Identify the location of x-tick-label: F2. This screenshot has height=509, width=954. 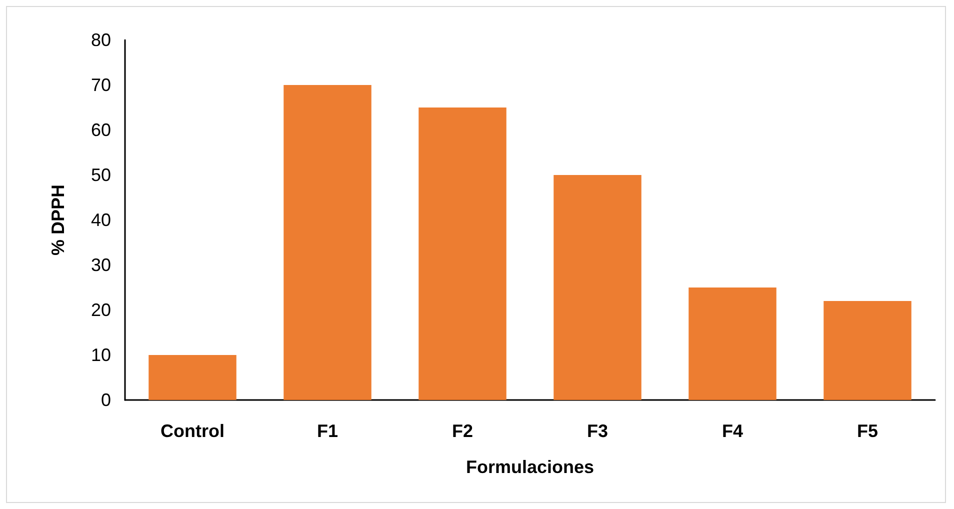
(463, 431).